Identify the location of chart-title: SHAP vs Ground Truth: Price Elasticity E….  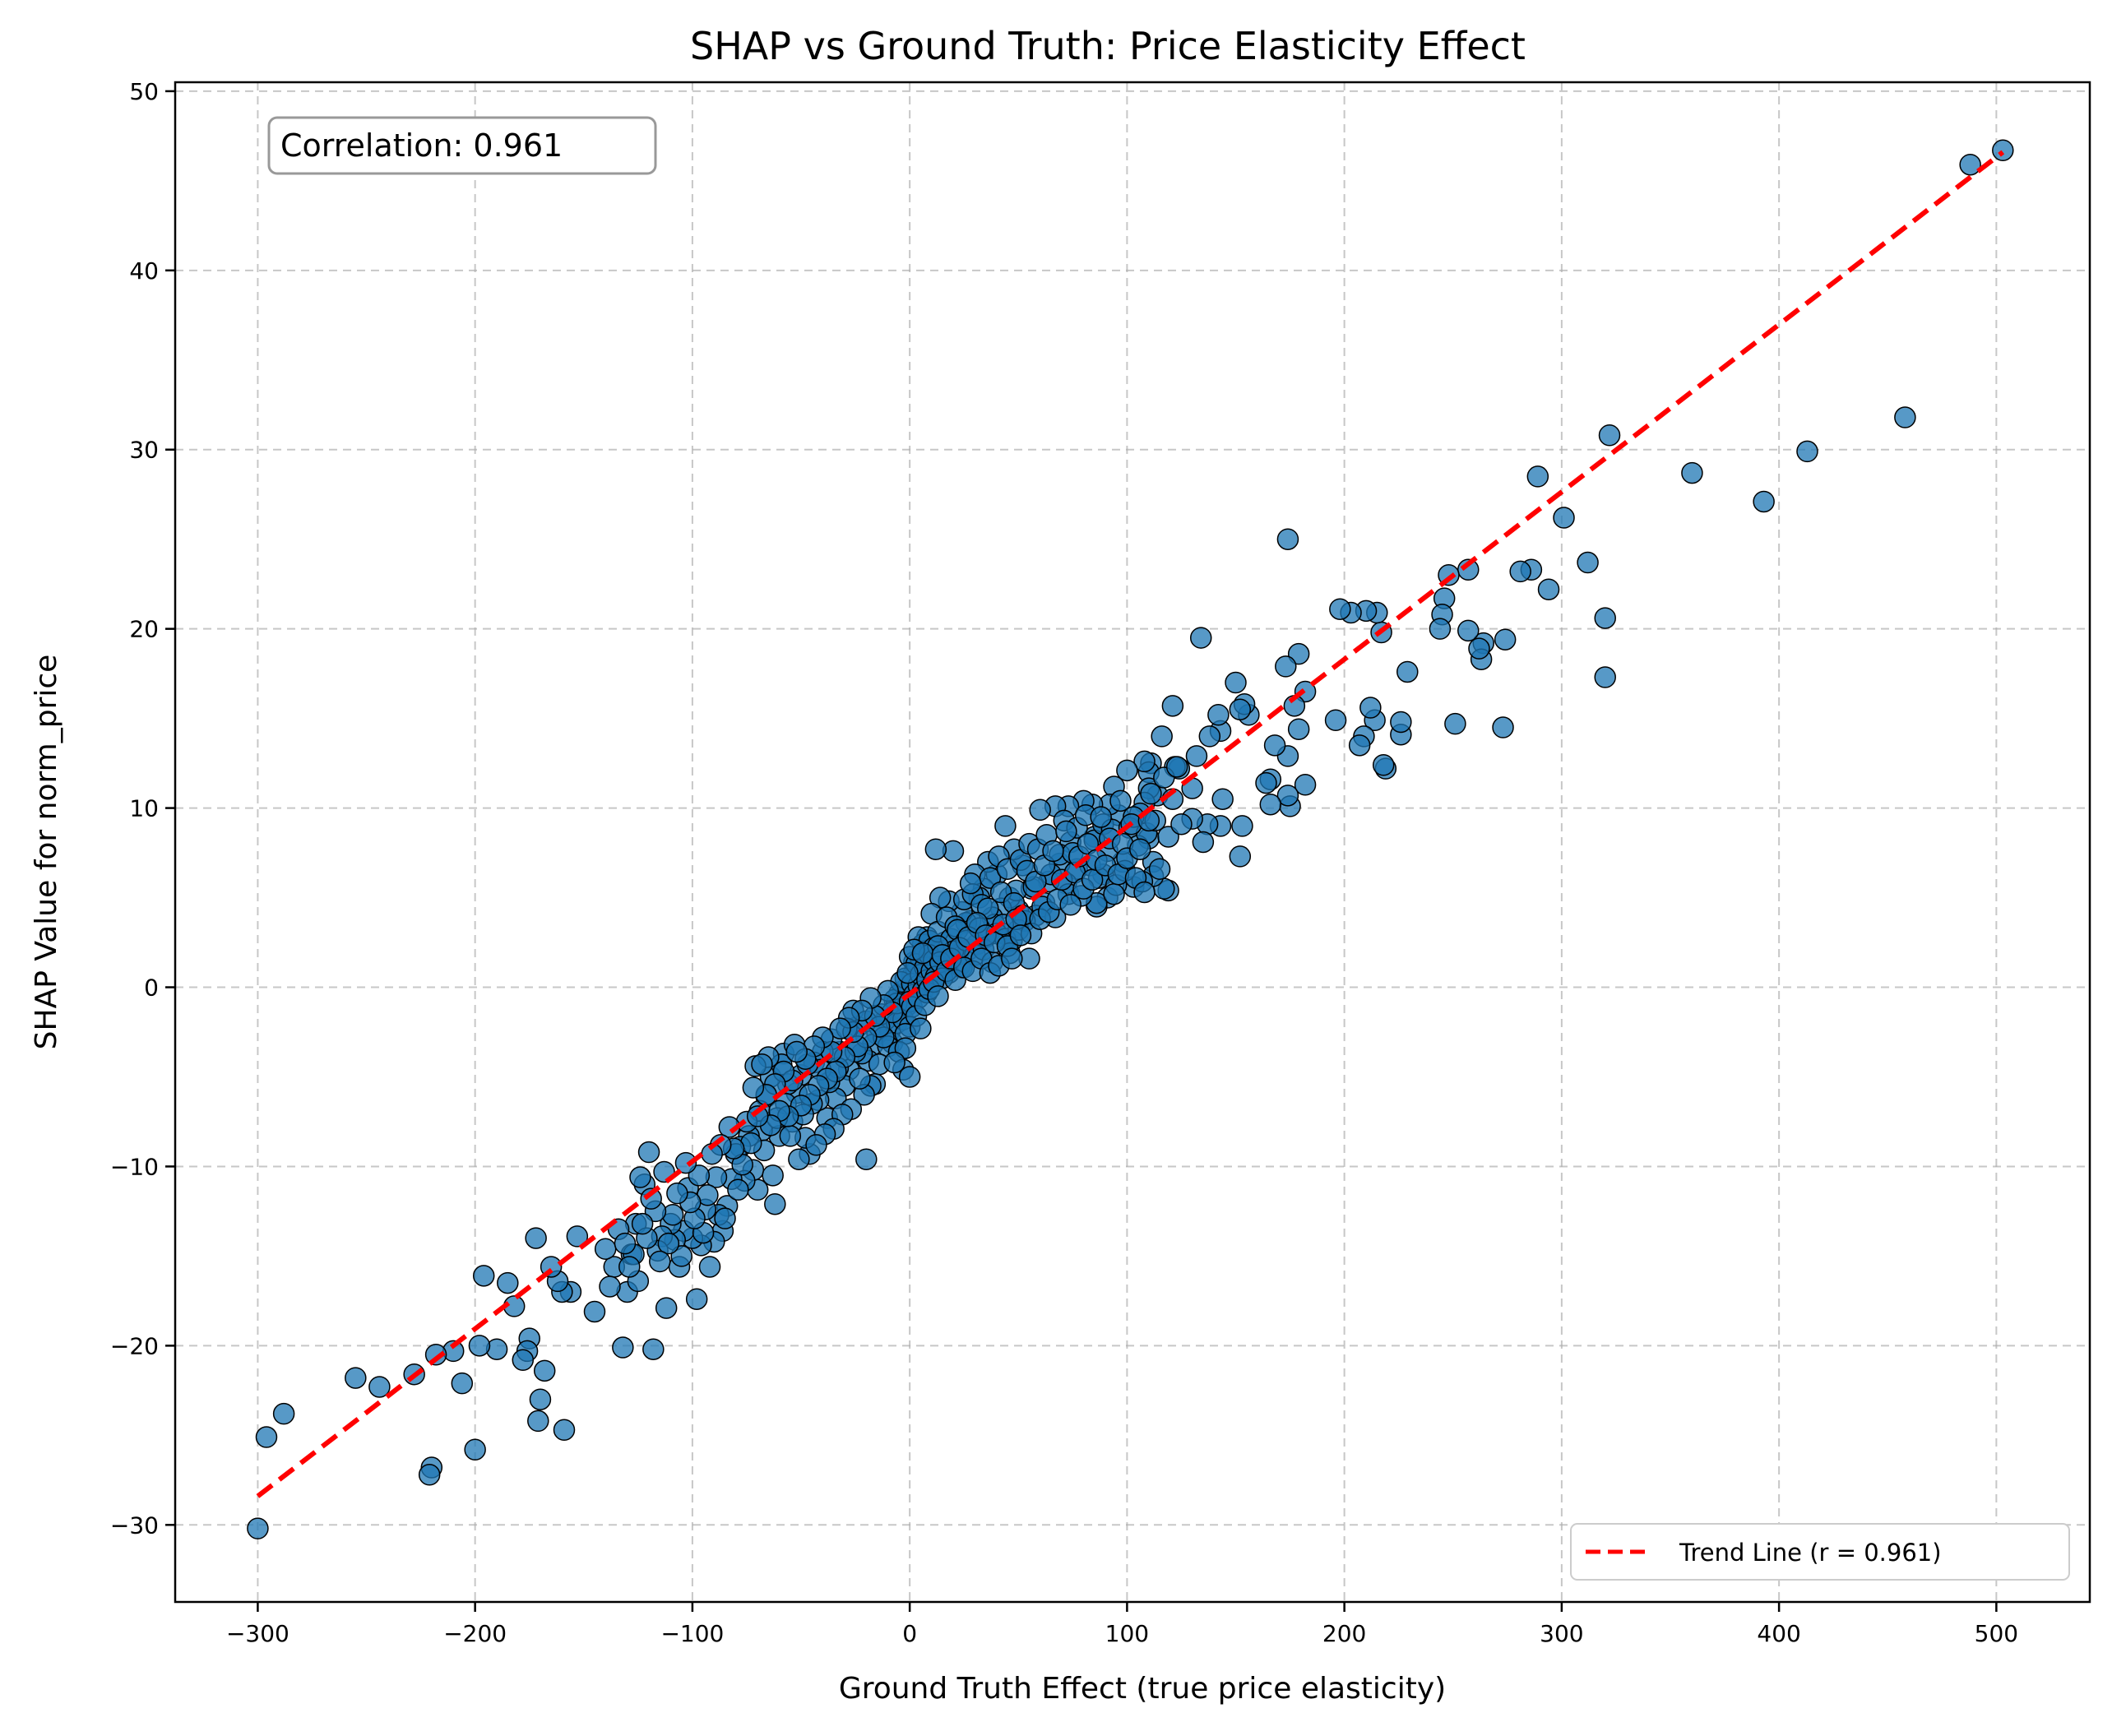
(1108, 46).